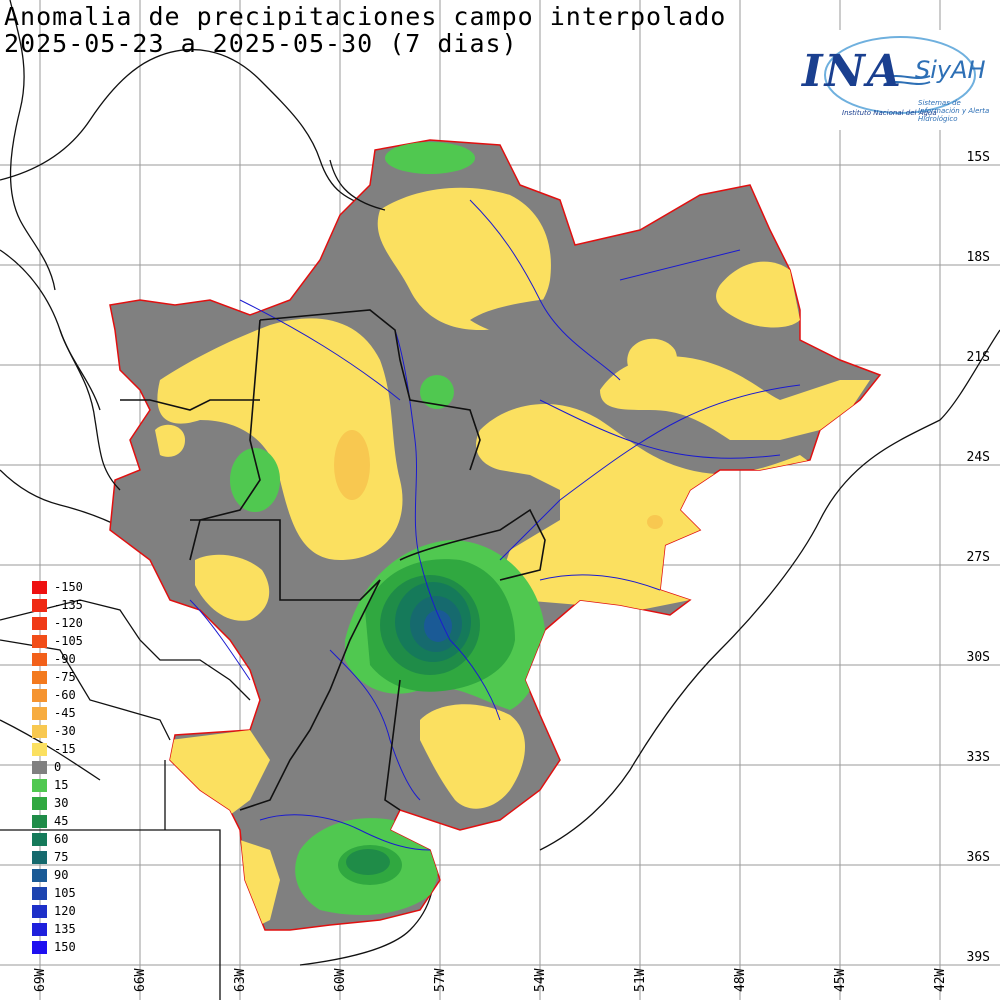 Image resolution: width=1000 pixels, height=1000 pixels. I want to click on legend-label: -150, so click(68, 587).